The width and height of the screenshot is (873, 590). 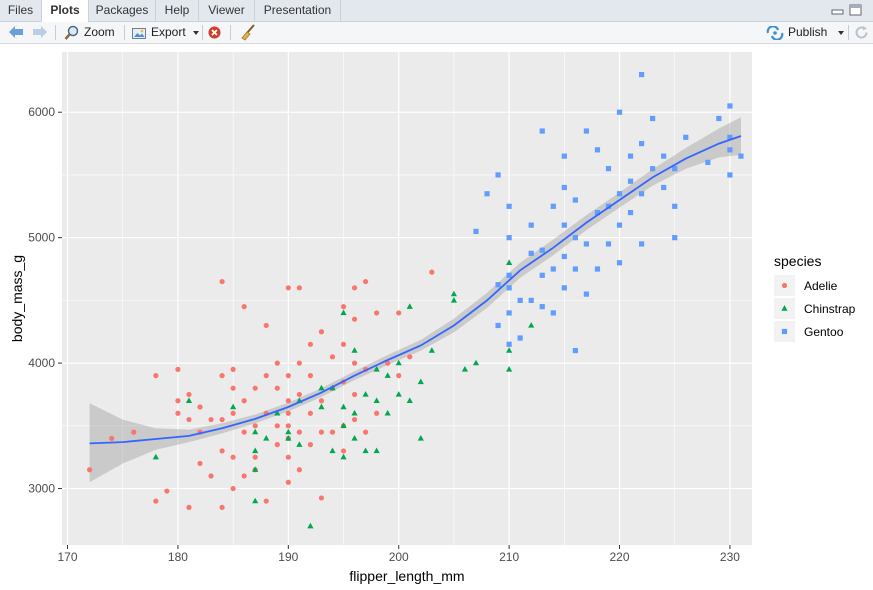 I want to click on maximize-pane-icon, so click(x=855, y=10).